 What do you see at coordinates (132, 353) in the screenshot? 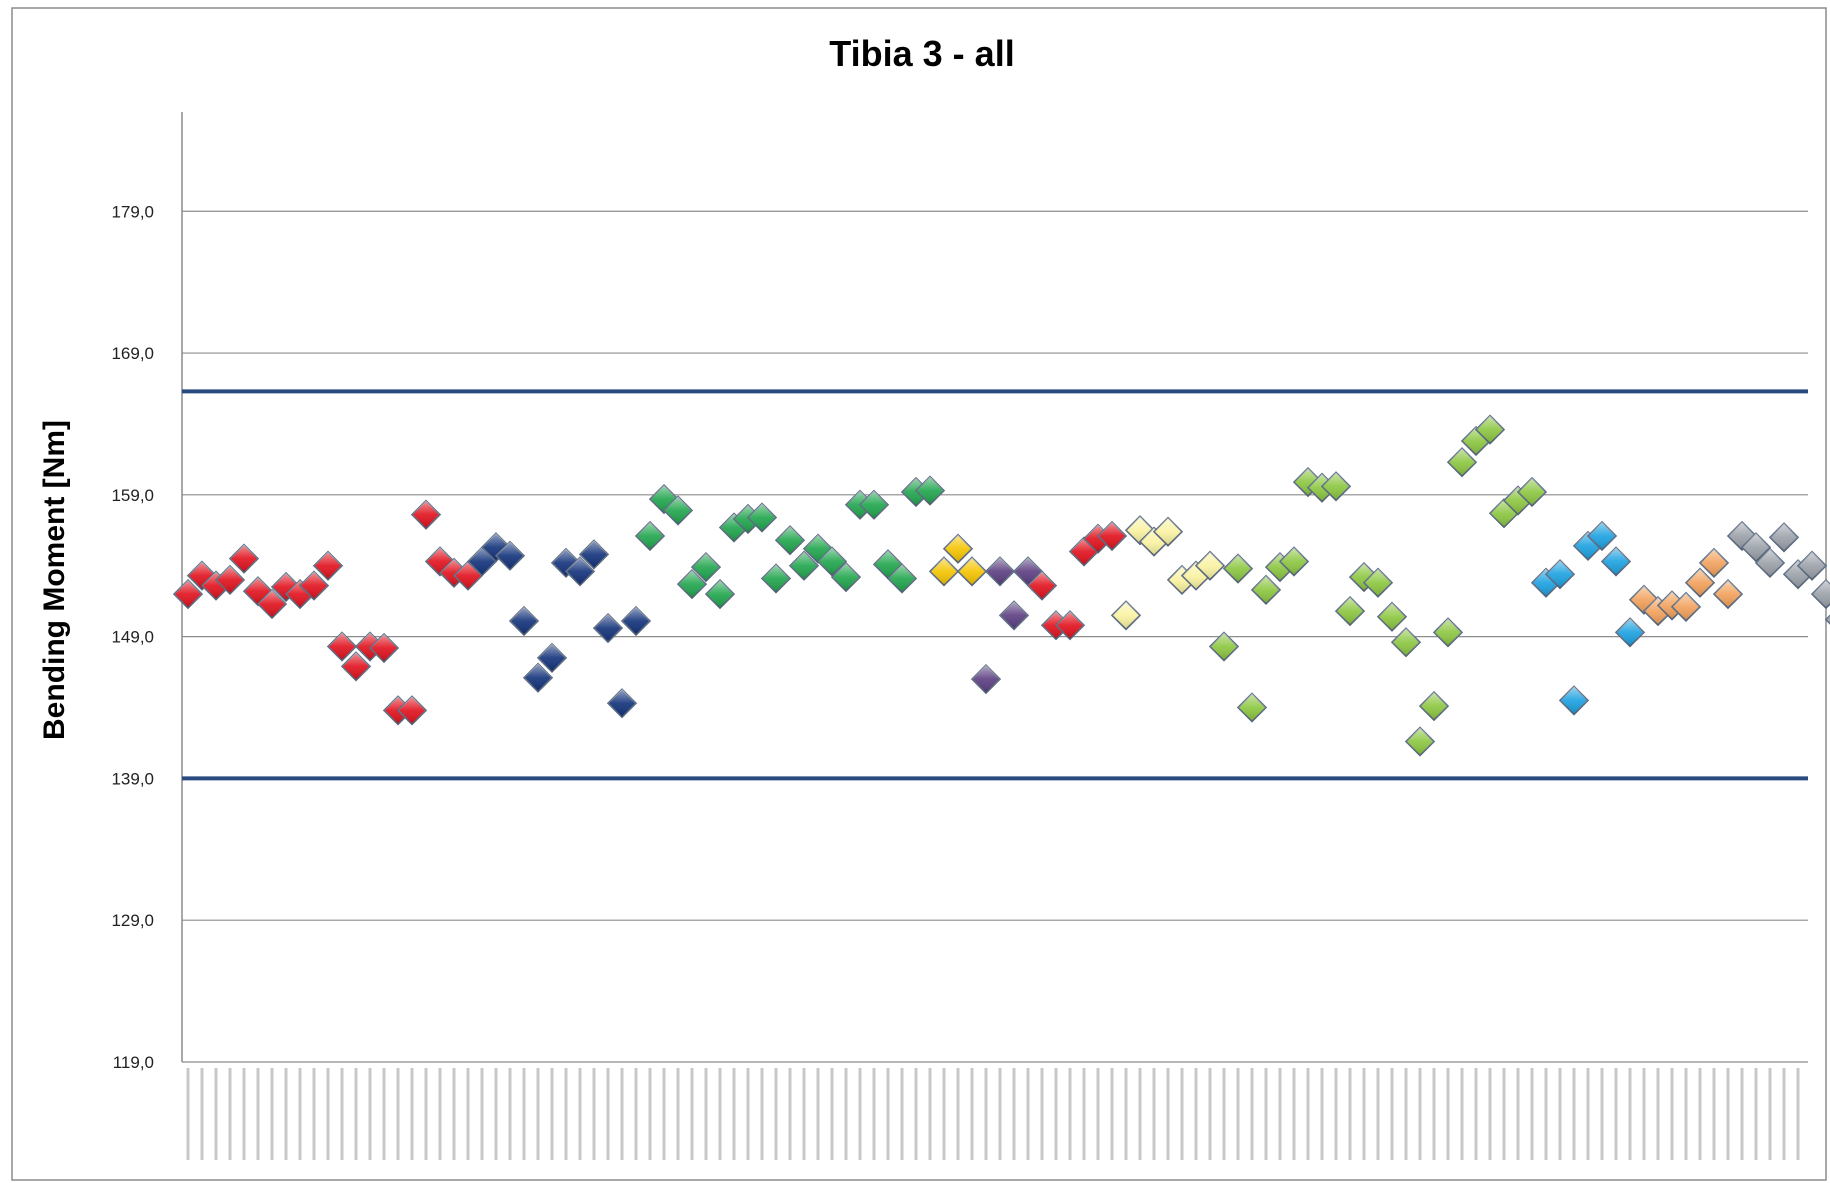
I see `y-tick-label: 169,0` at bounding box center [132, 353].